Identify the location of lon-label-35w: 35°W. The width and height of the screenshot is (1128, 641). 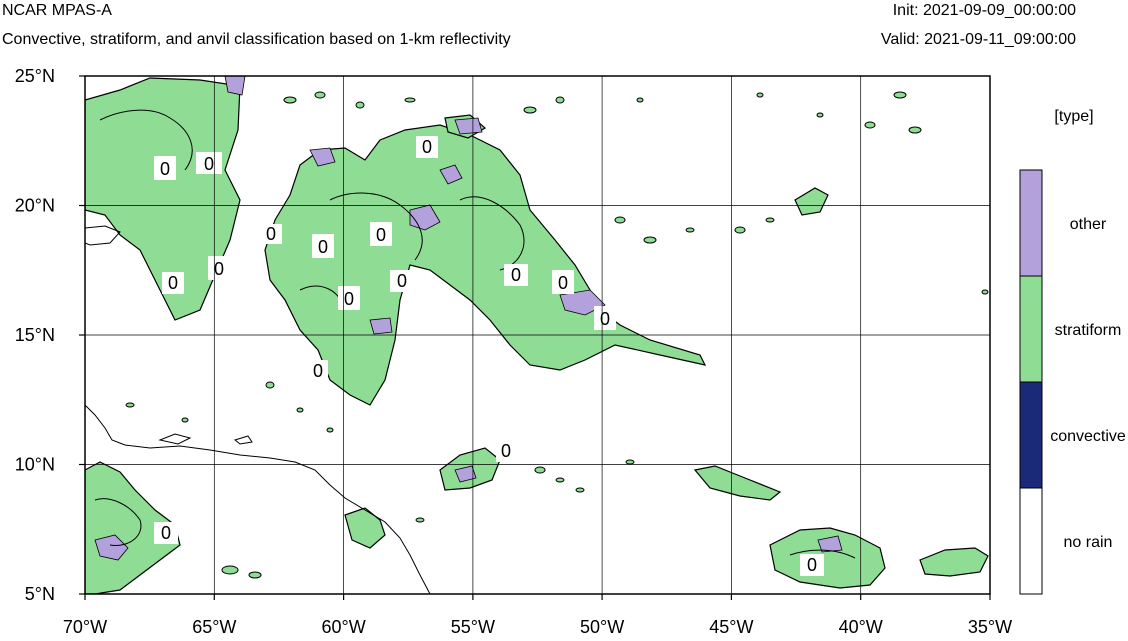
(990, 627).